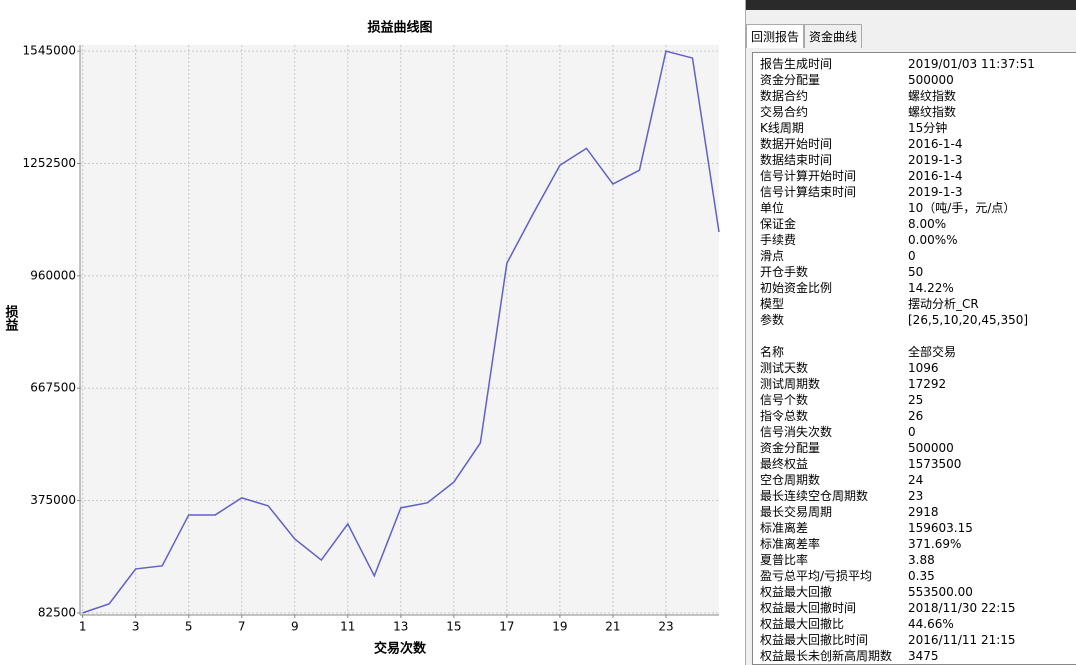  What do you see at coordinates (911, 5) in the screenshot?
I see `title-bar` at bounding box center [911, 5].